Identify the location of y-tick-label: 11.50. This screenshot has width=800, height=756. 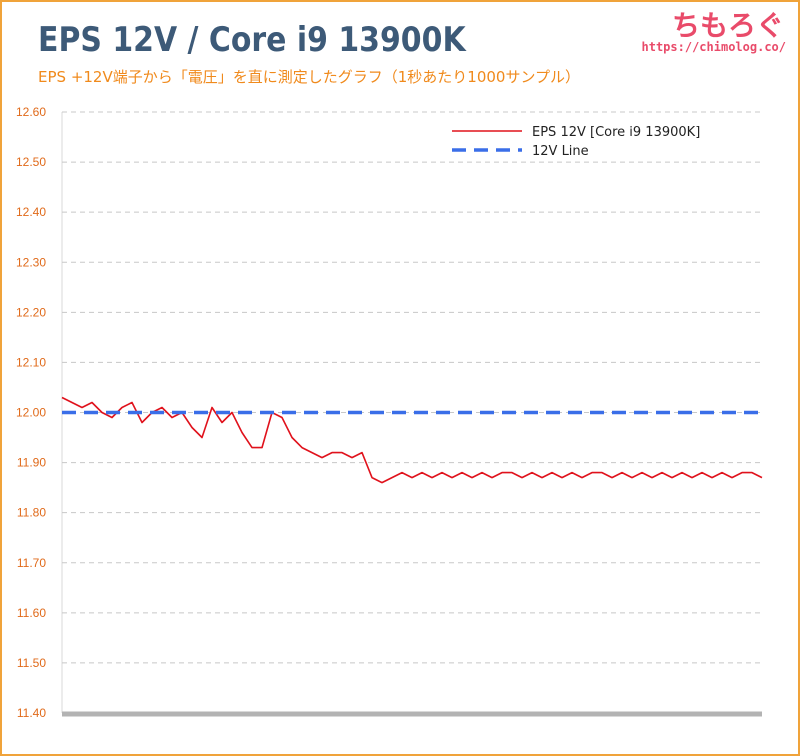
(31, 663).